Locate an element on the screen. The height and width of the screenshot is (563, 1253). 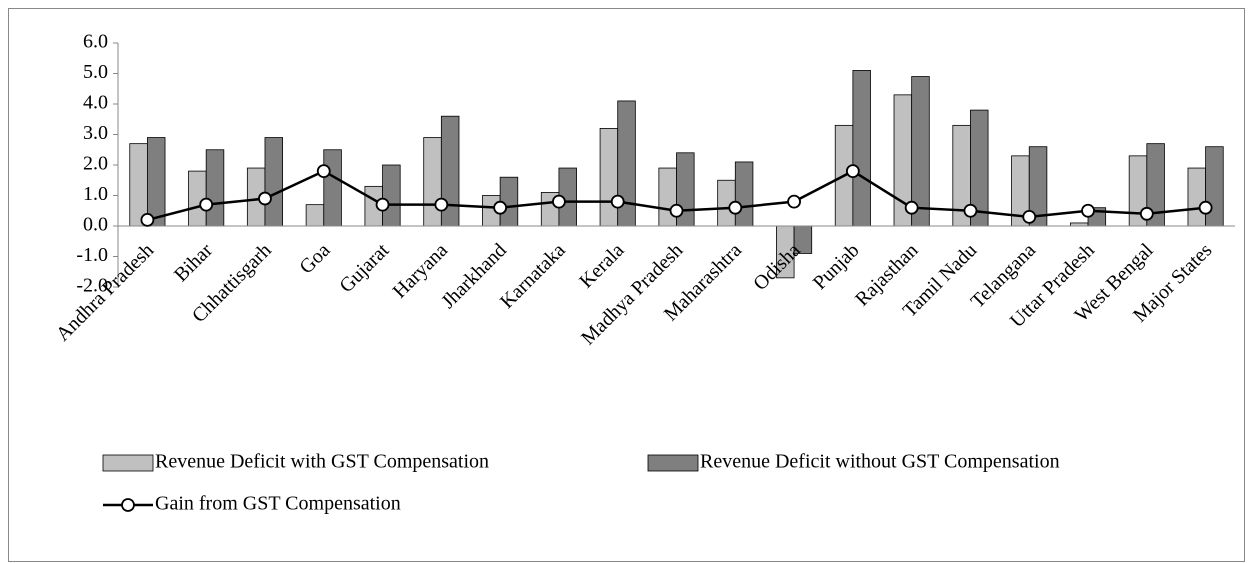
y-tick-label: 4.0 is located at coordinates (95, 103).